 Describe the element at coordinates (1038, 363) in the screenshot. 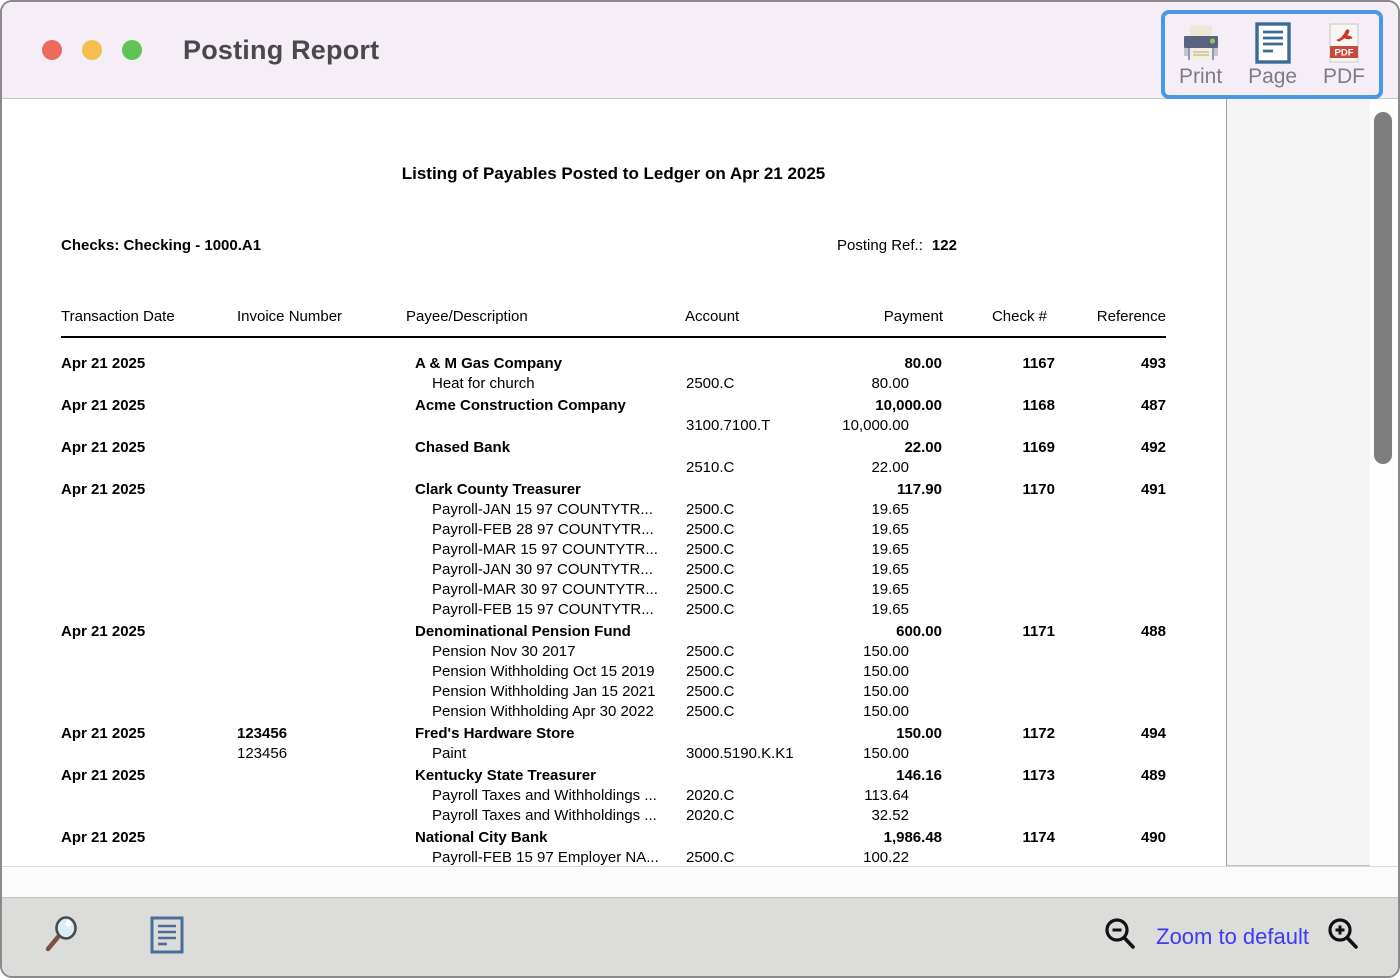

I see `entry-check-number: 1167` at that location.